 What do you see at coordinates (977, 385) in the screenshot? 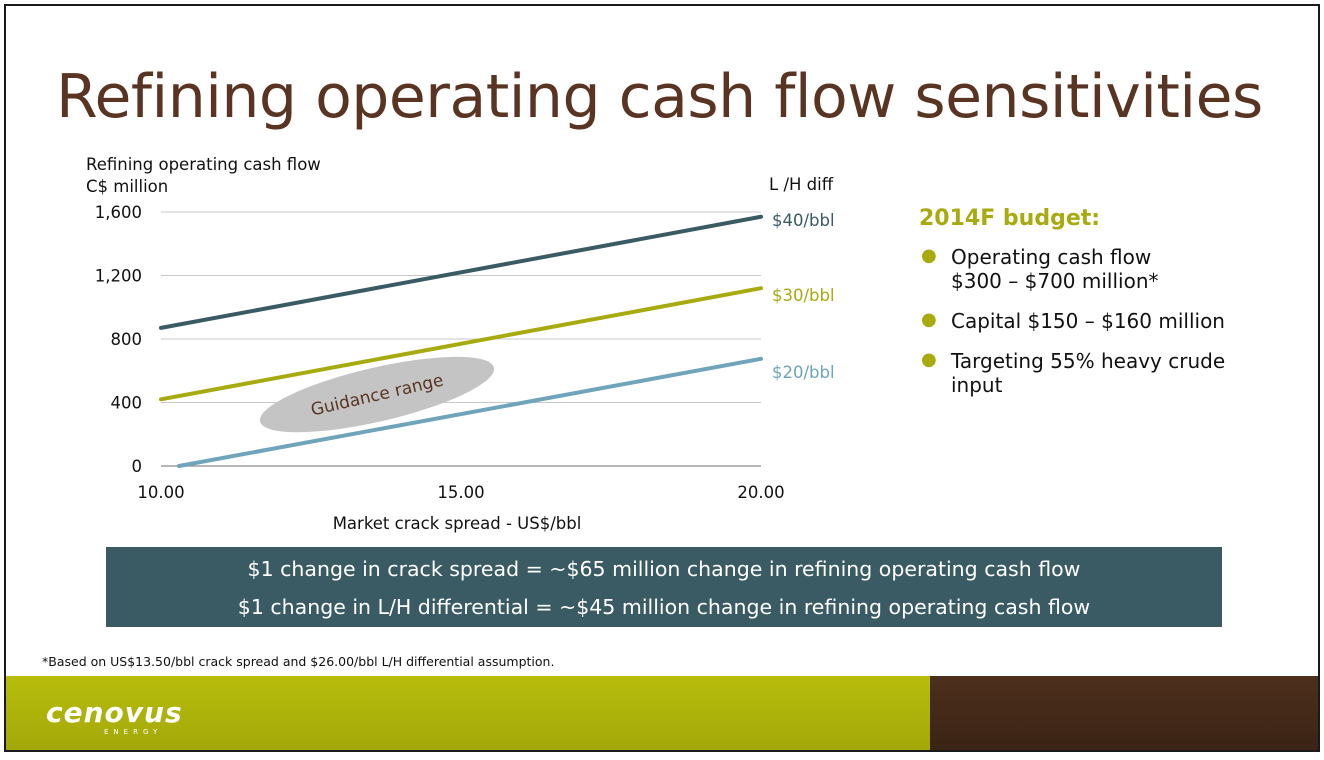
I see `bullet-text: input` at bounding box center [977, 385].